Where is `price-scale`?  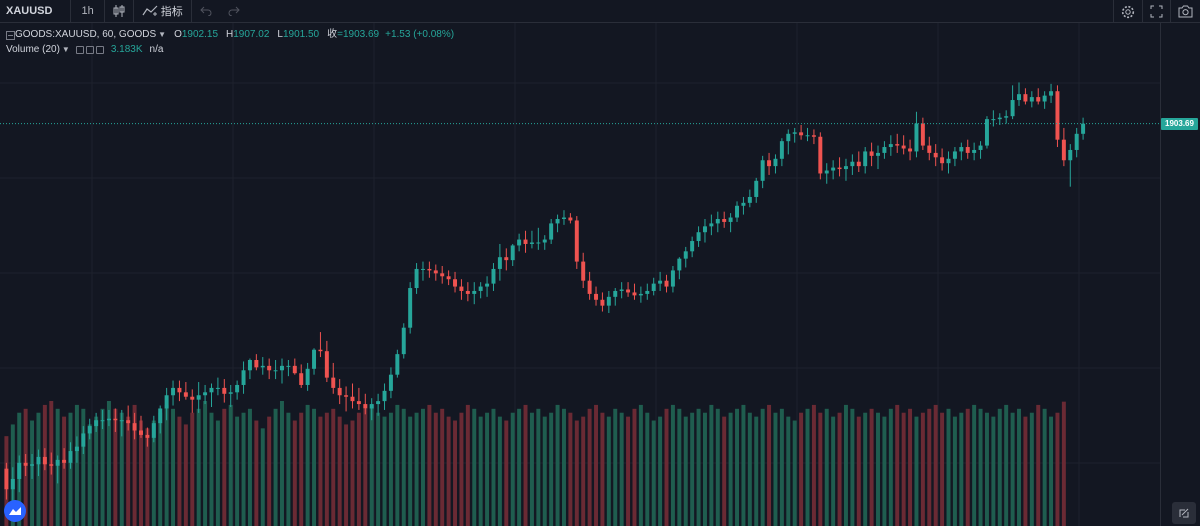
price-scale is located at coordinates (1180, 274).